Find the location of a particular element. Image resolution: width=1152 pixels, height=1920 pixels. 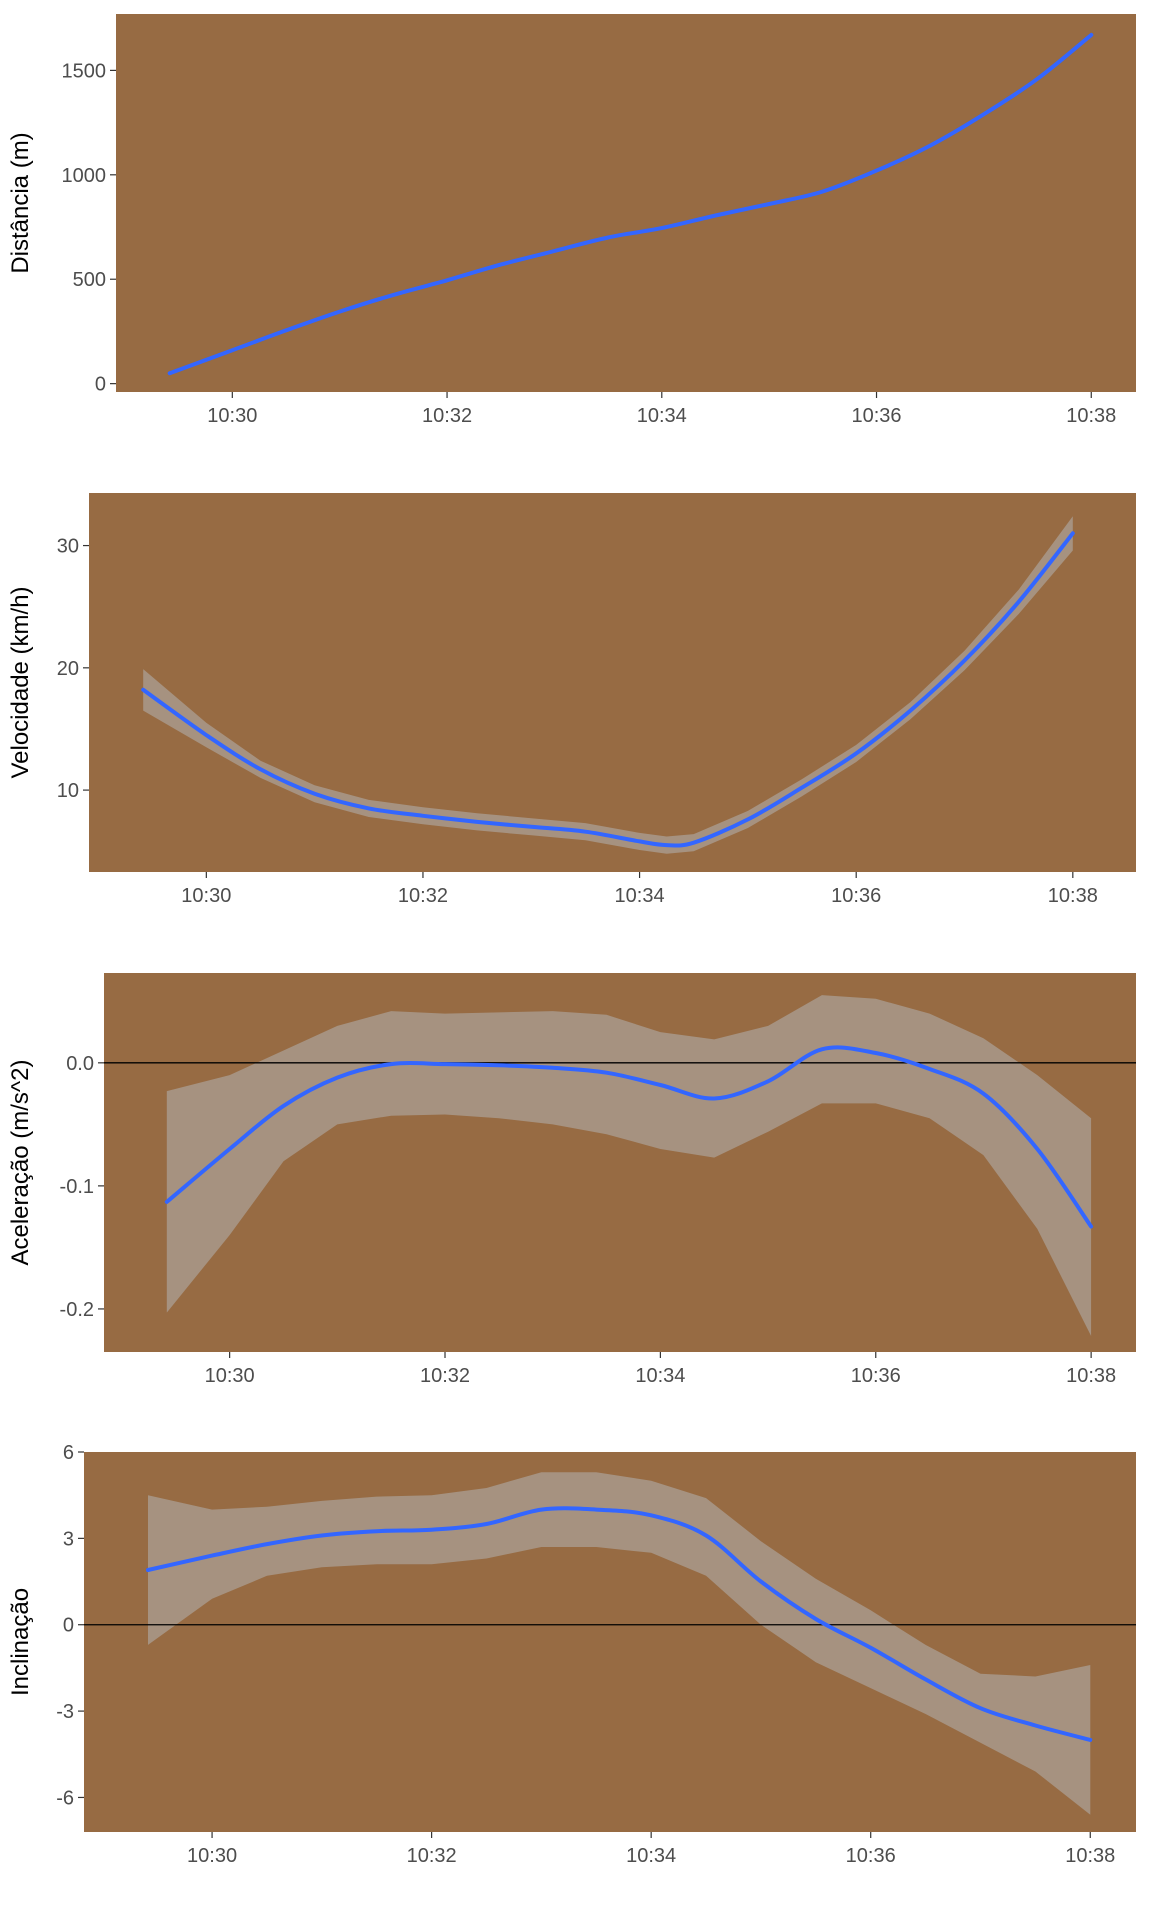

y-tick-label: -3 is located at coordinates (65, 1712).